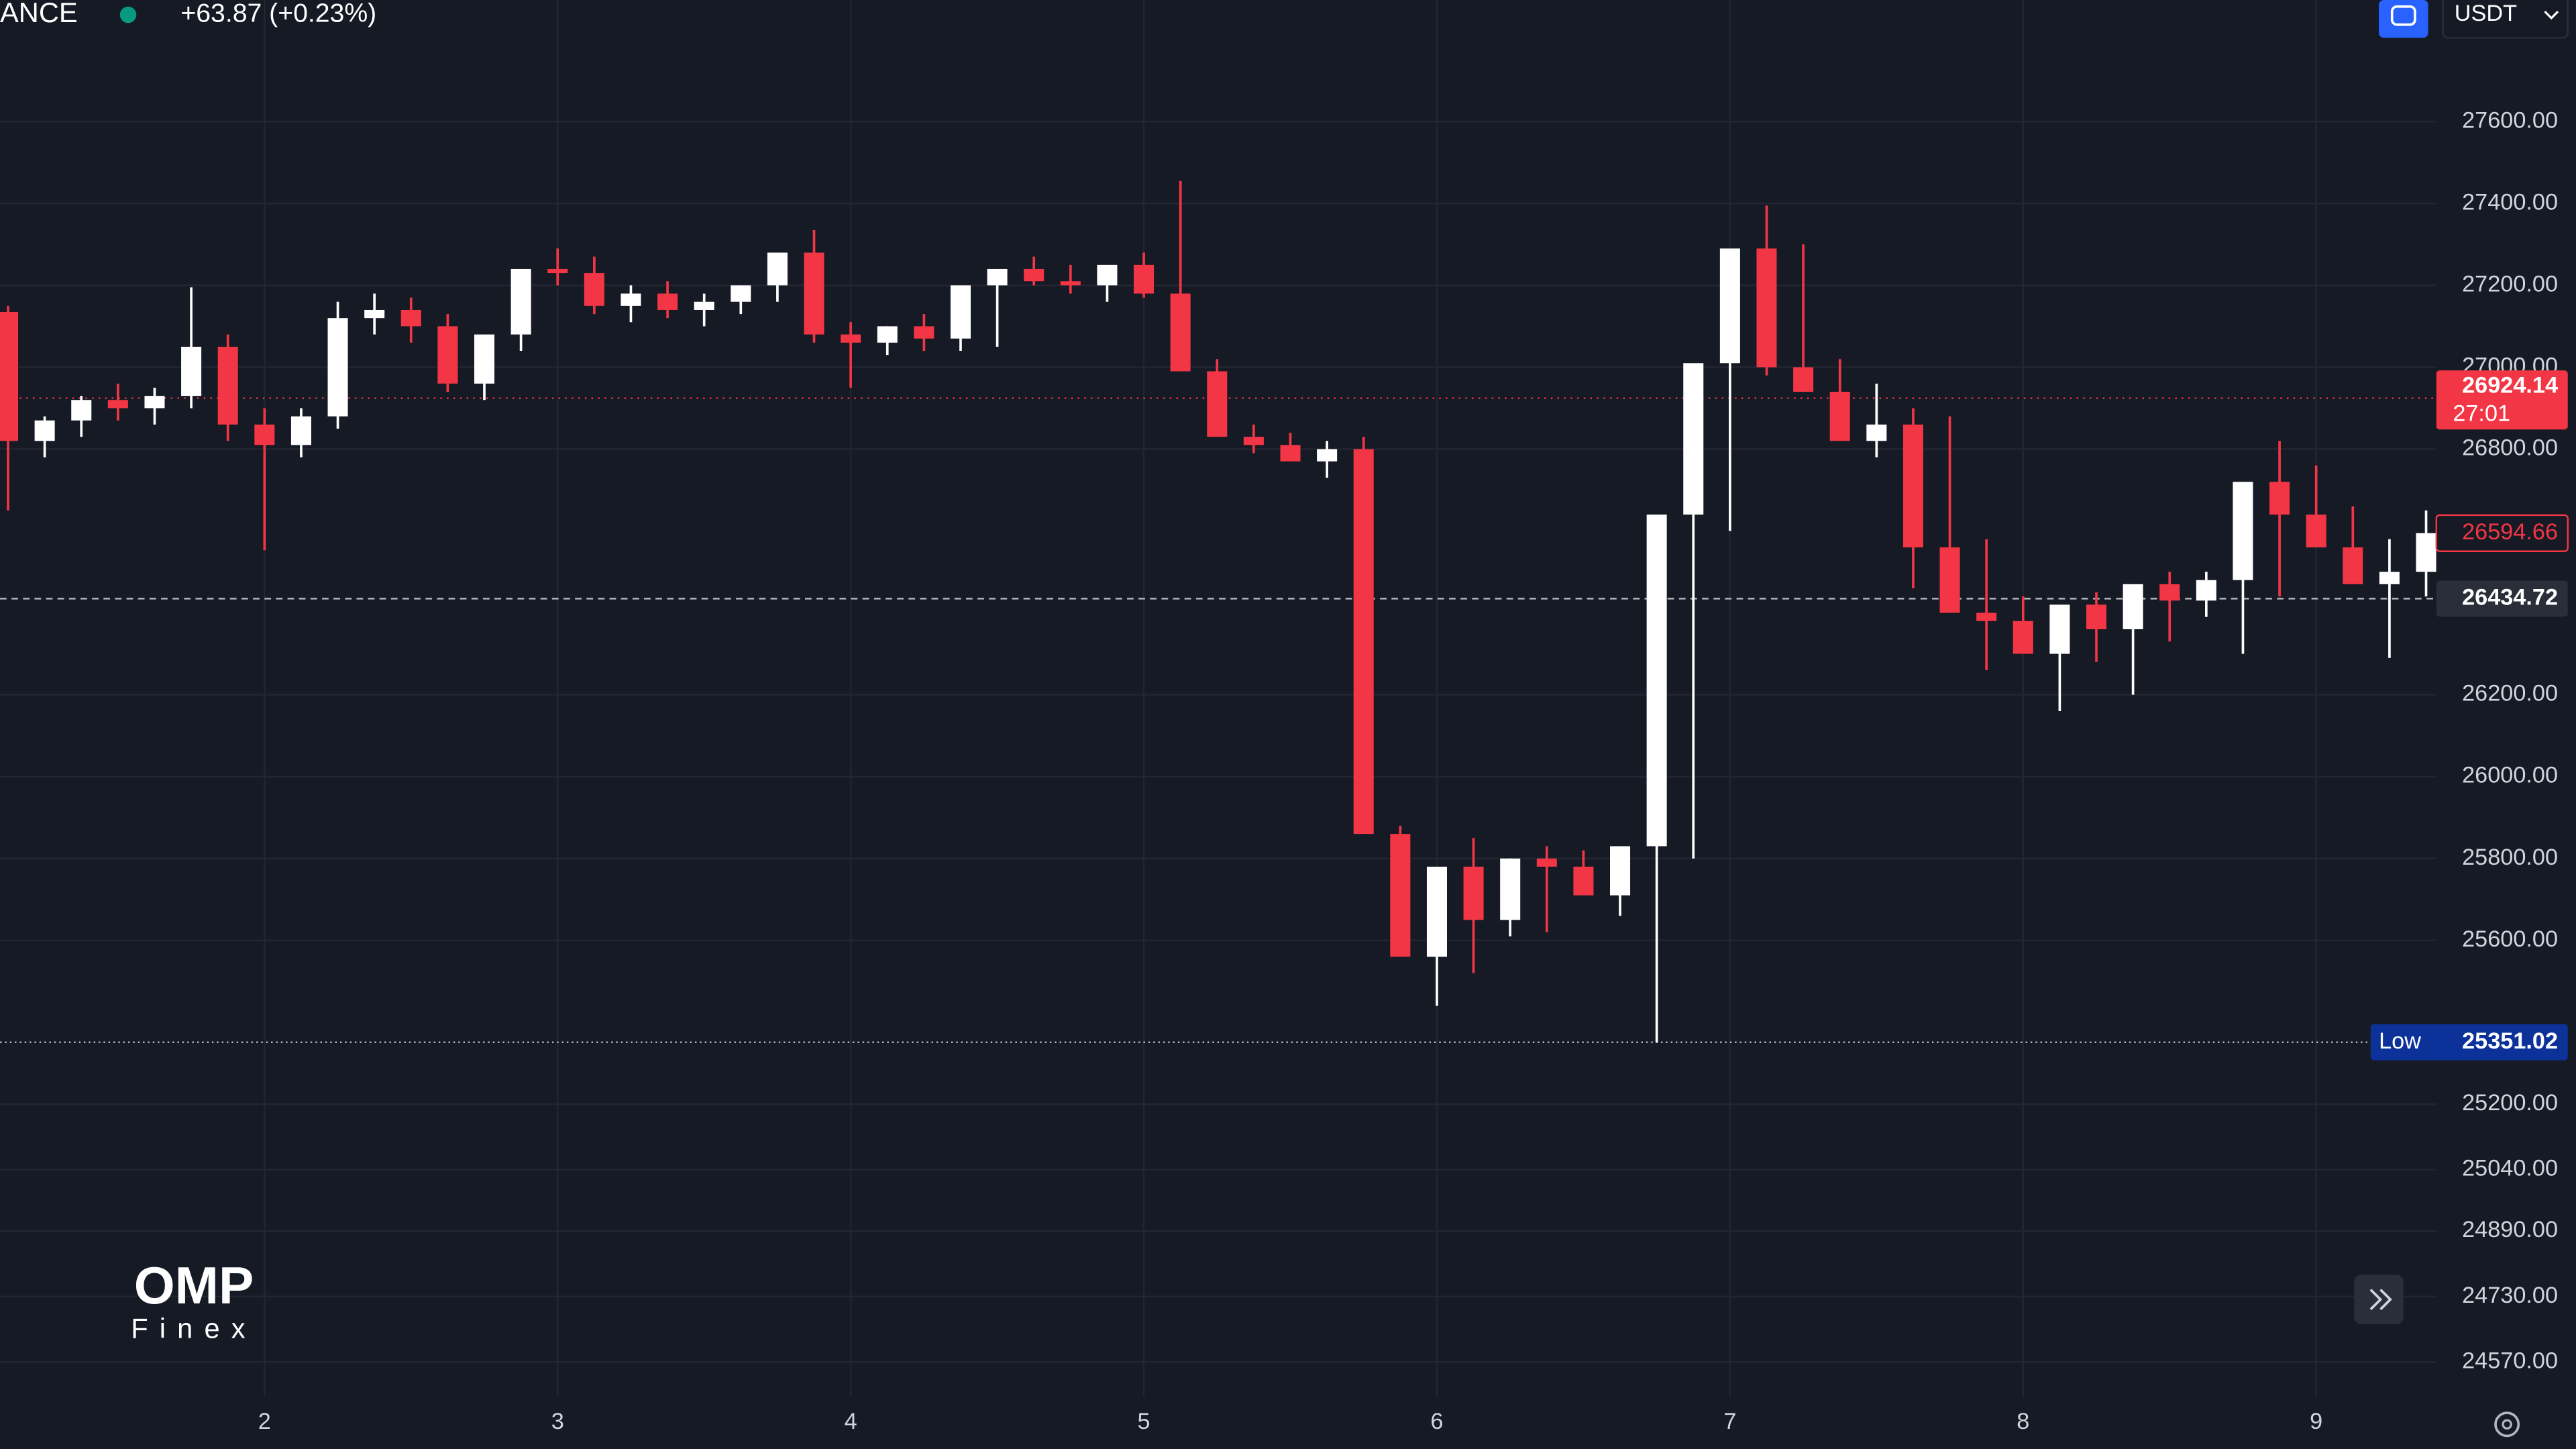 The image size is (2576, 1449). I want to click on y-tick-label: 27200.00, so click(2510, 284).